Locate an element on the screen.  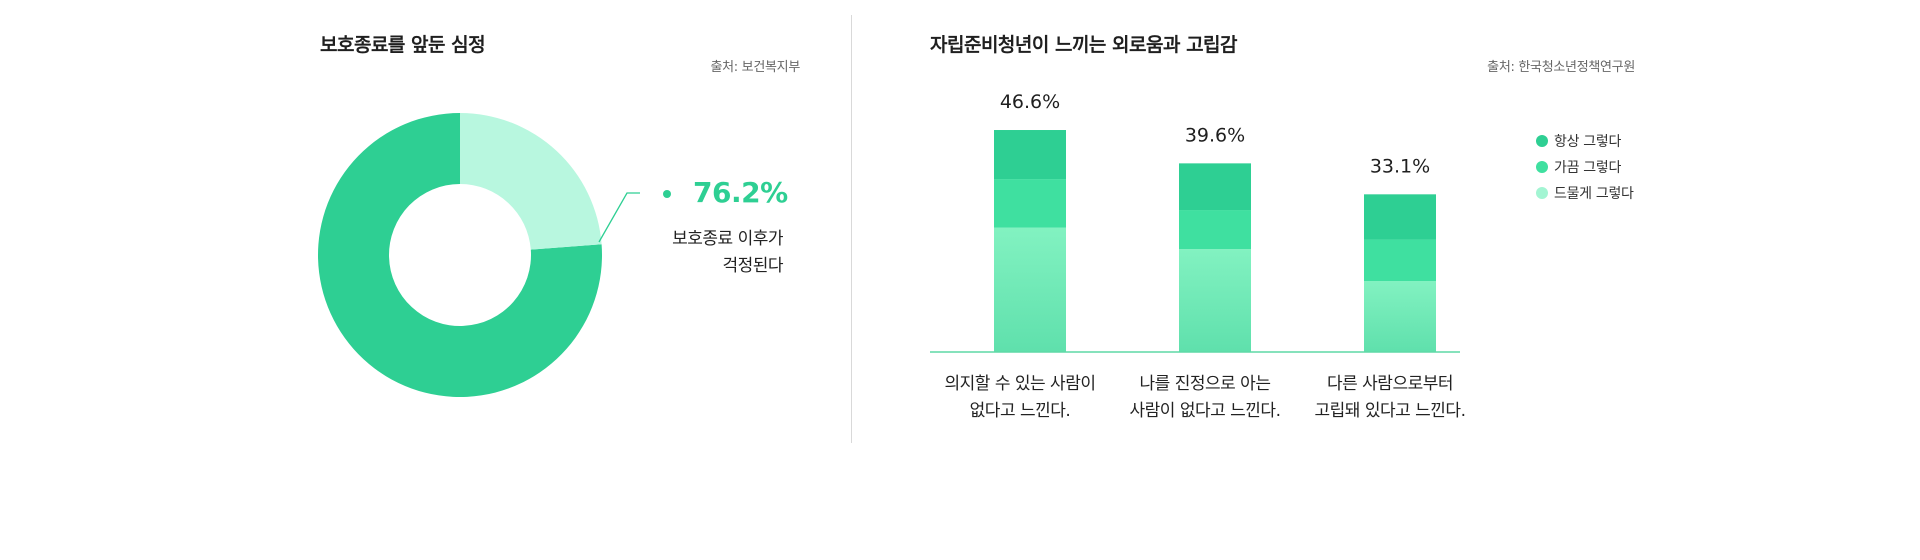
bar-3-segment-rarely is located at coordinates (1400, 316).